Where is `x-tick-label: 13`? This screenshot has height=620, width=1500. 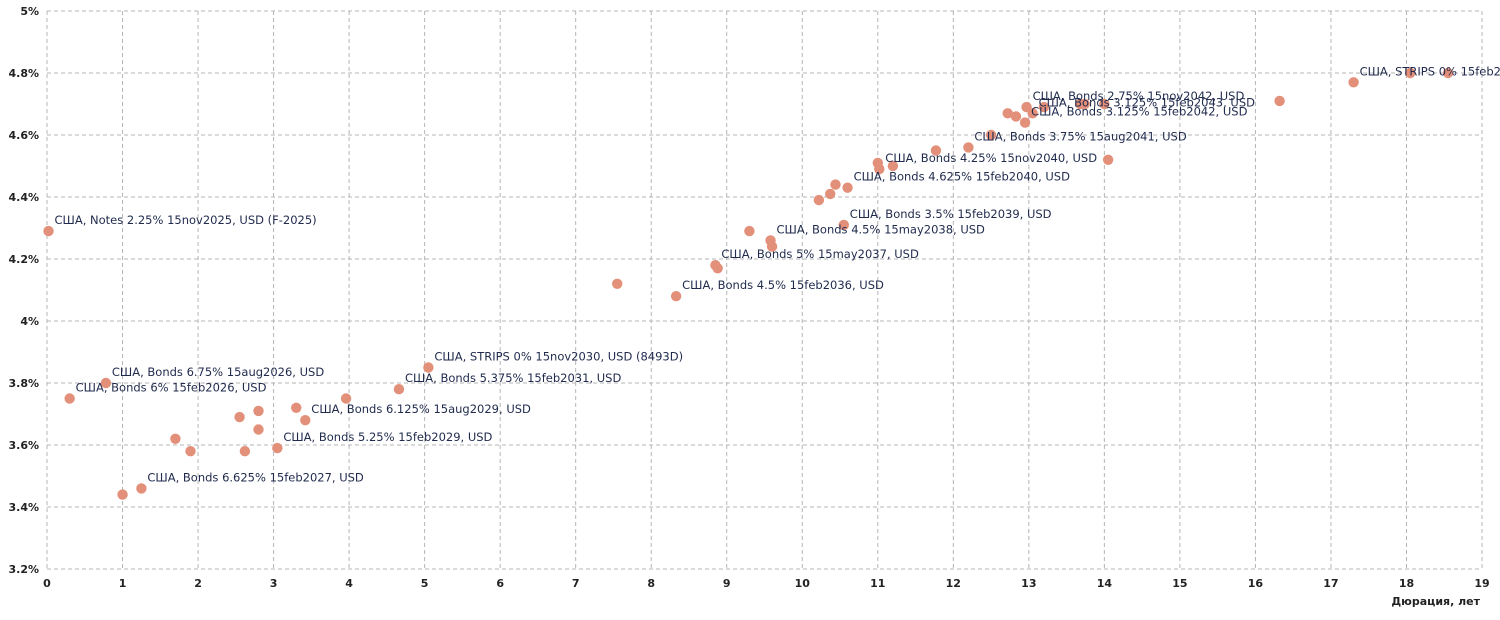
x-tick-label: 13 is located at coordinates (1028, 583).